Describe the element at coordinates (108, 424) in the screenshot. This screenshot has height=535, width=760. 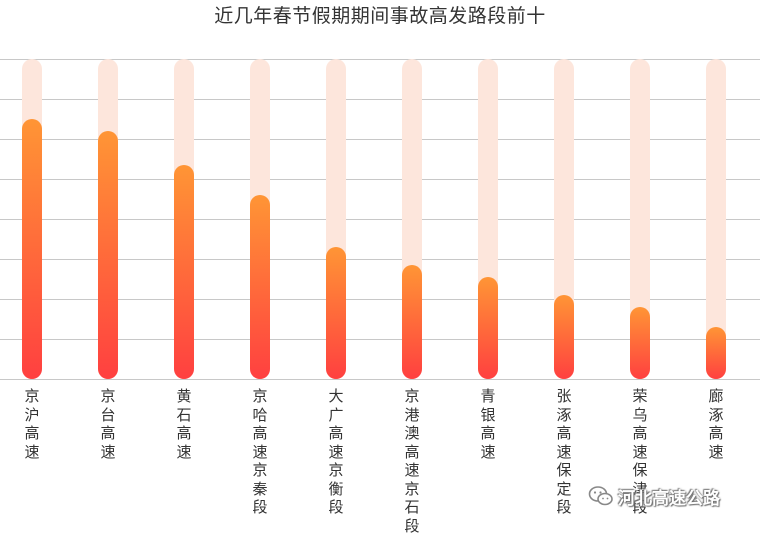
I see `x-tick-label: 京台高速` at that location.